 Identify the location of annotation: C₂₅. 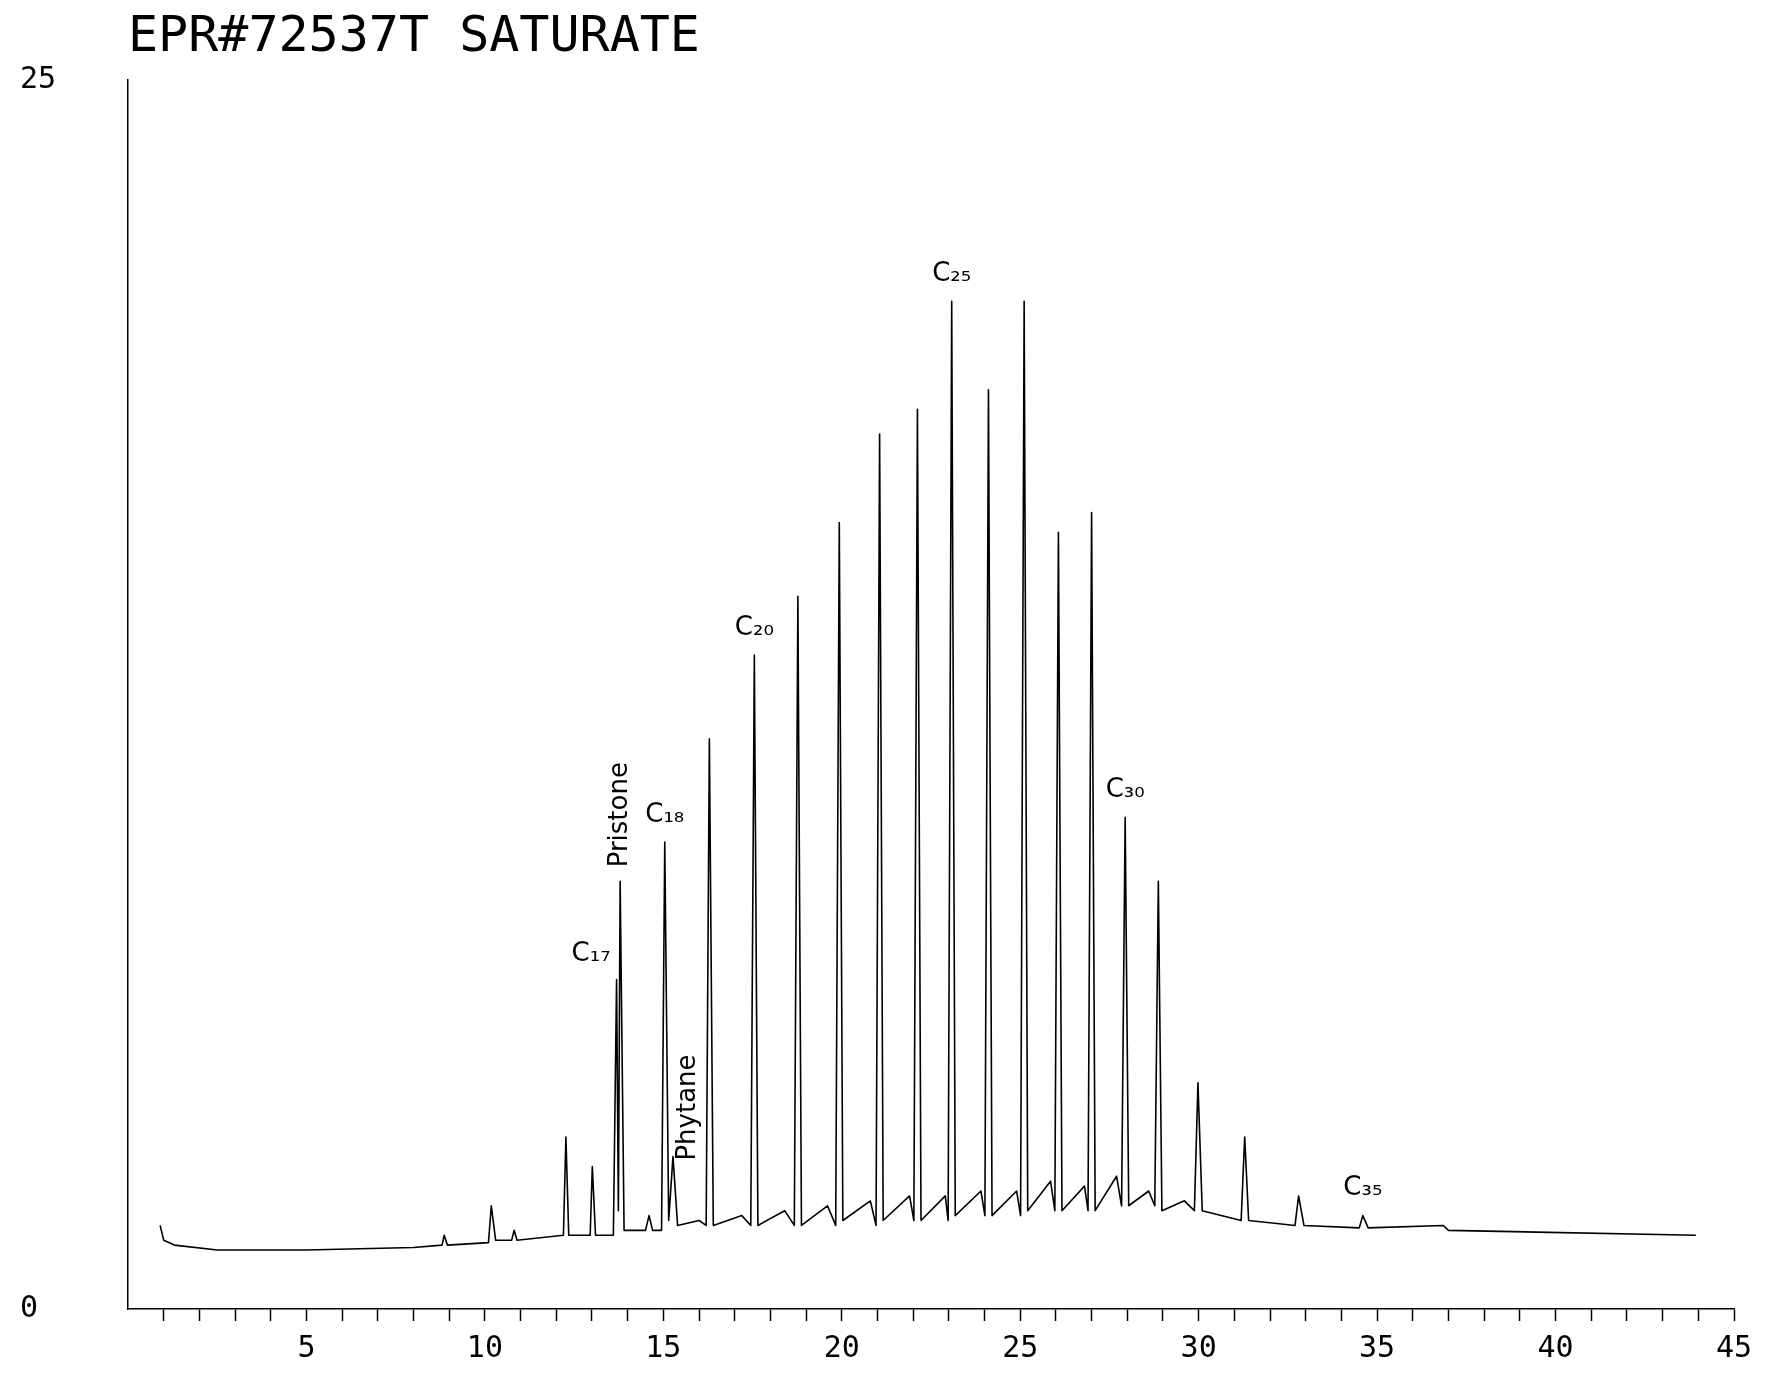
(952, 271).